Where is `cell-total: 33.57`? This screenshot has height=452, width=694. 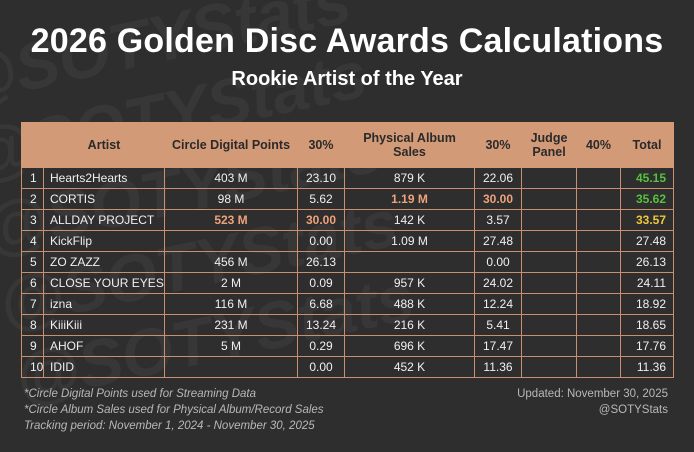
cell-total: 33.57 is located at coordinates (647, 220).